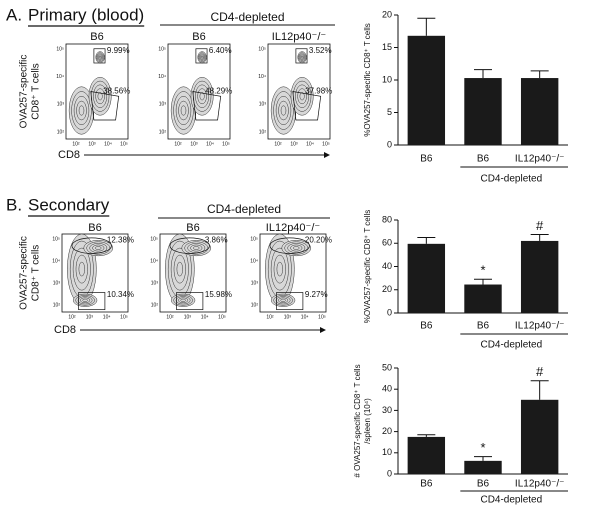 This screenshot has width=600, height=506. I want to click on panel-title: Primary (blood), so click(86, 14).